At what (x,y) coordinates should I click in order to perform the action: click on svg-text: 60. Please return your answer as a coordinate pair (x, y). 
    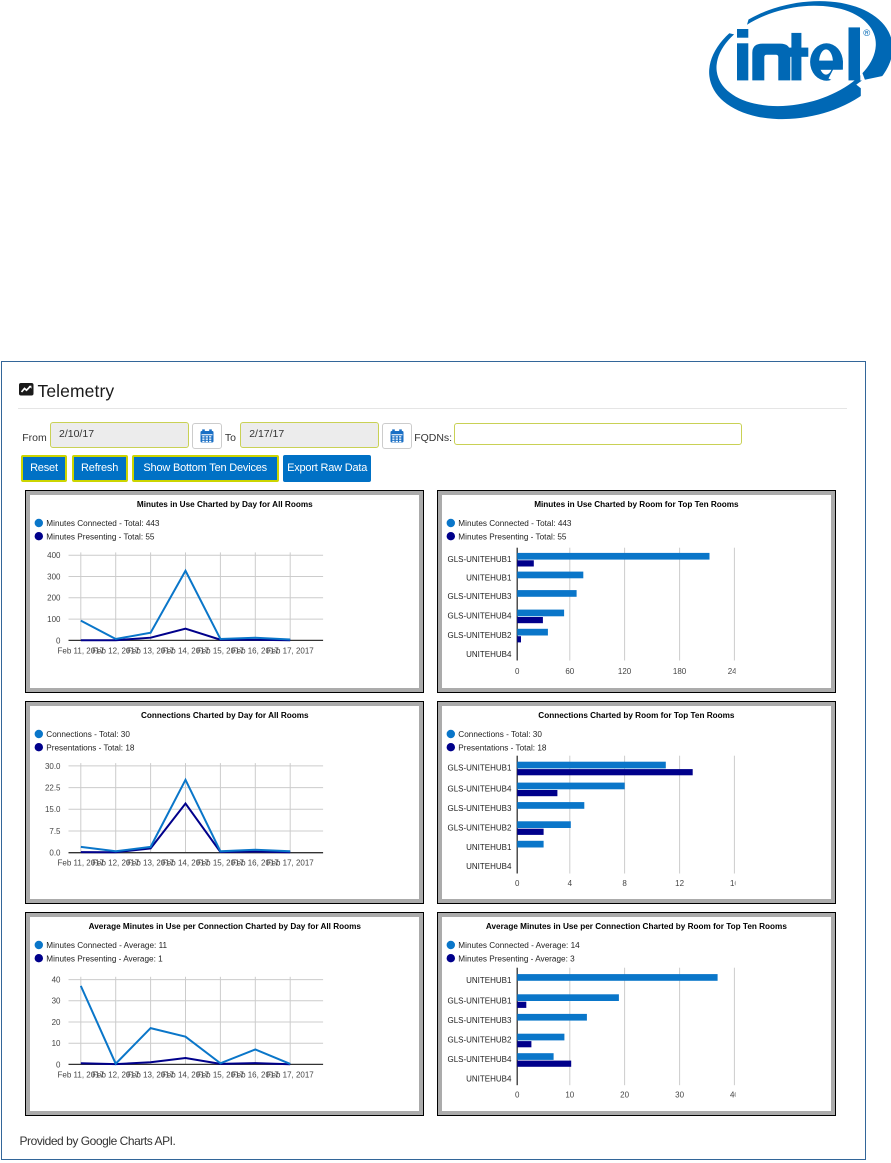
    Looking at the image, I should click on (569, 671).